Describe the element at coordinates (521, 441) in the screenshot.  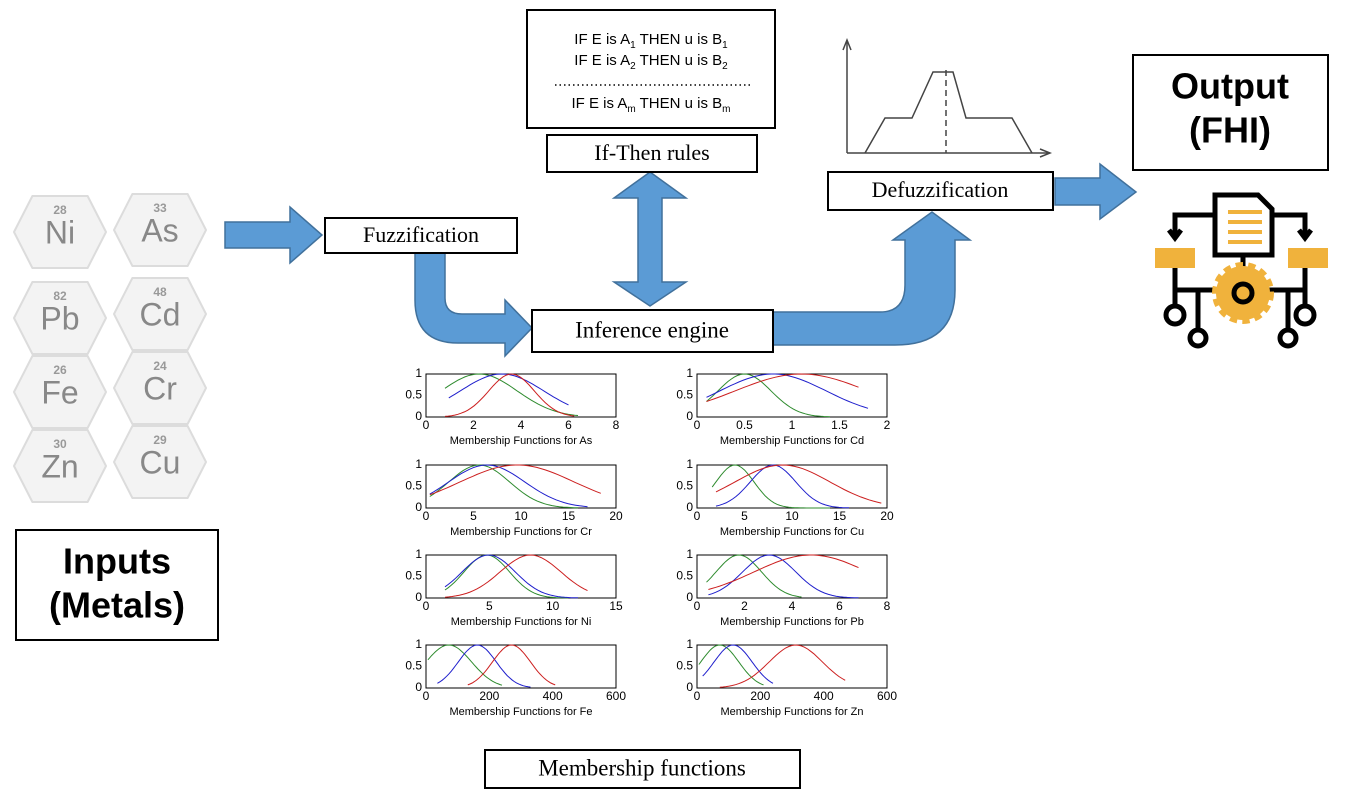
I see `plot-title: Membership Functions for As` at that location.